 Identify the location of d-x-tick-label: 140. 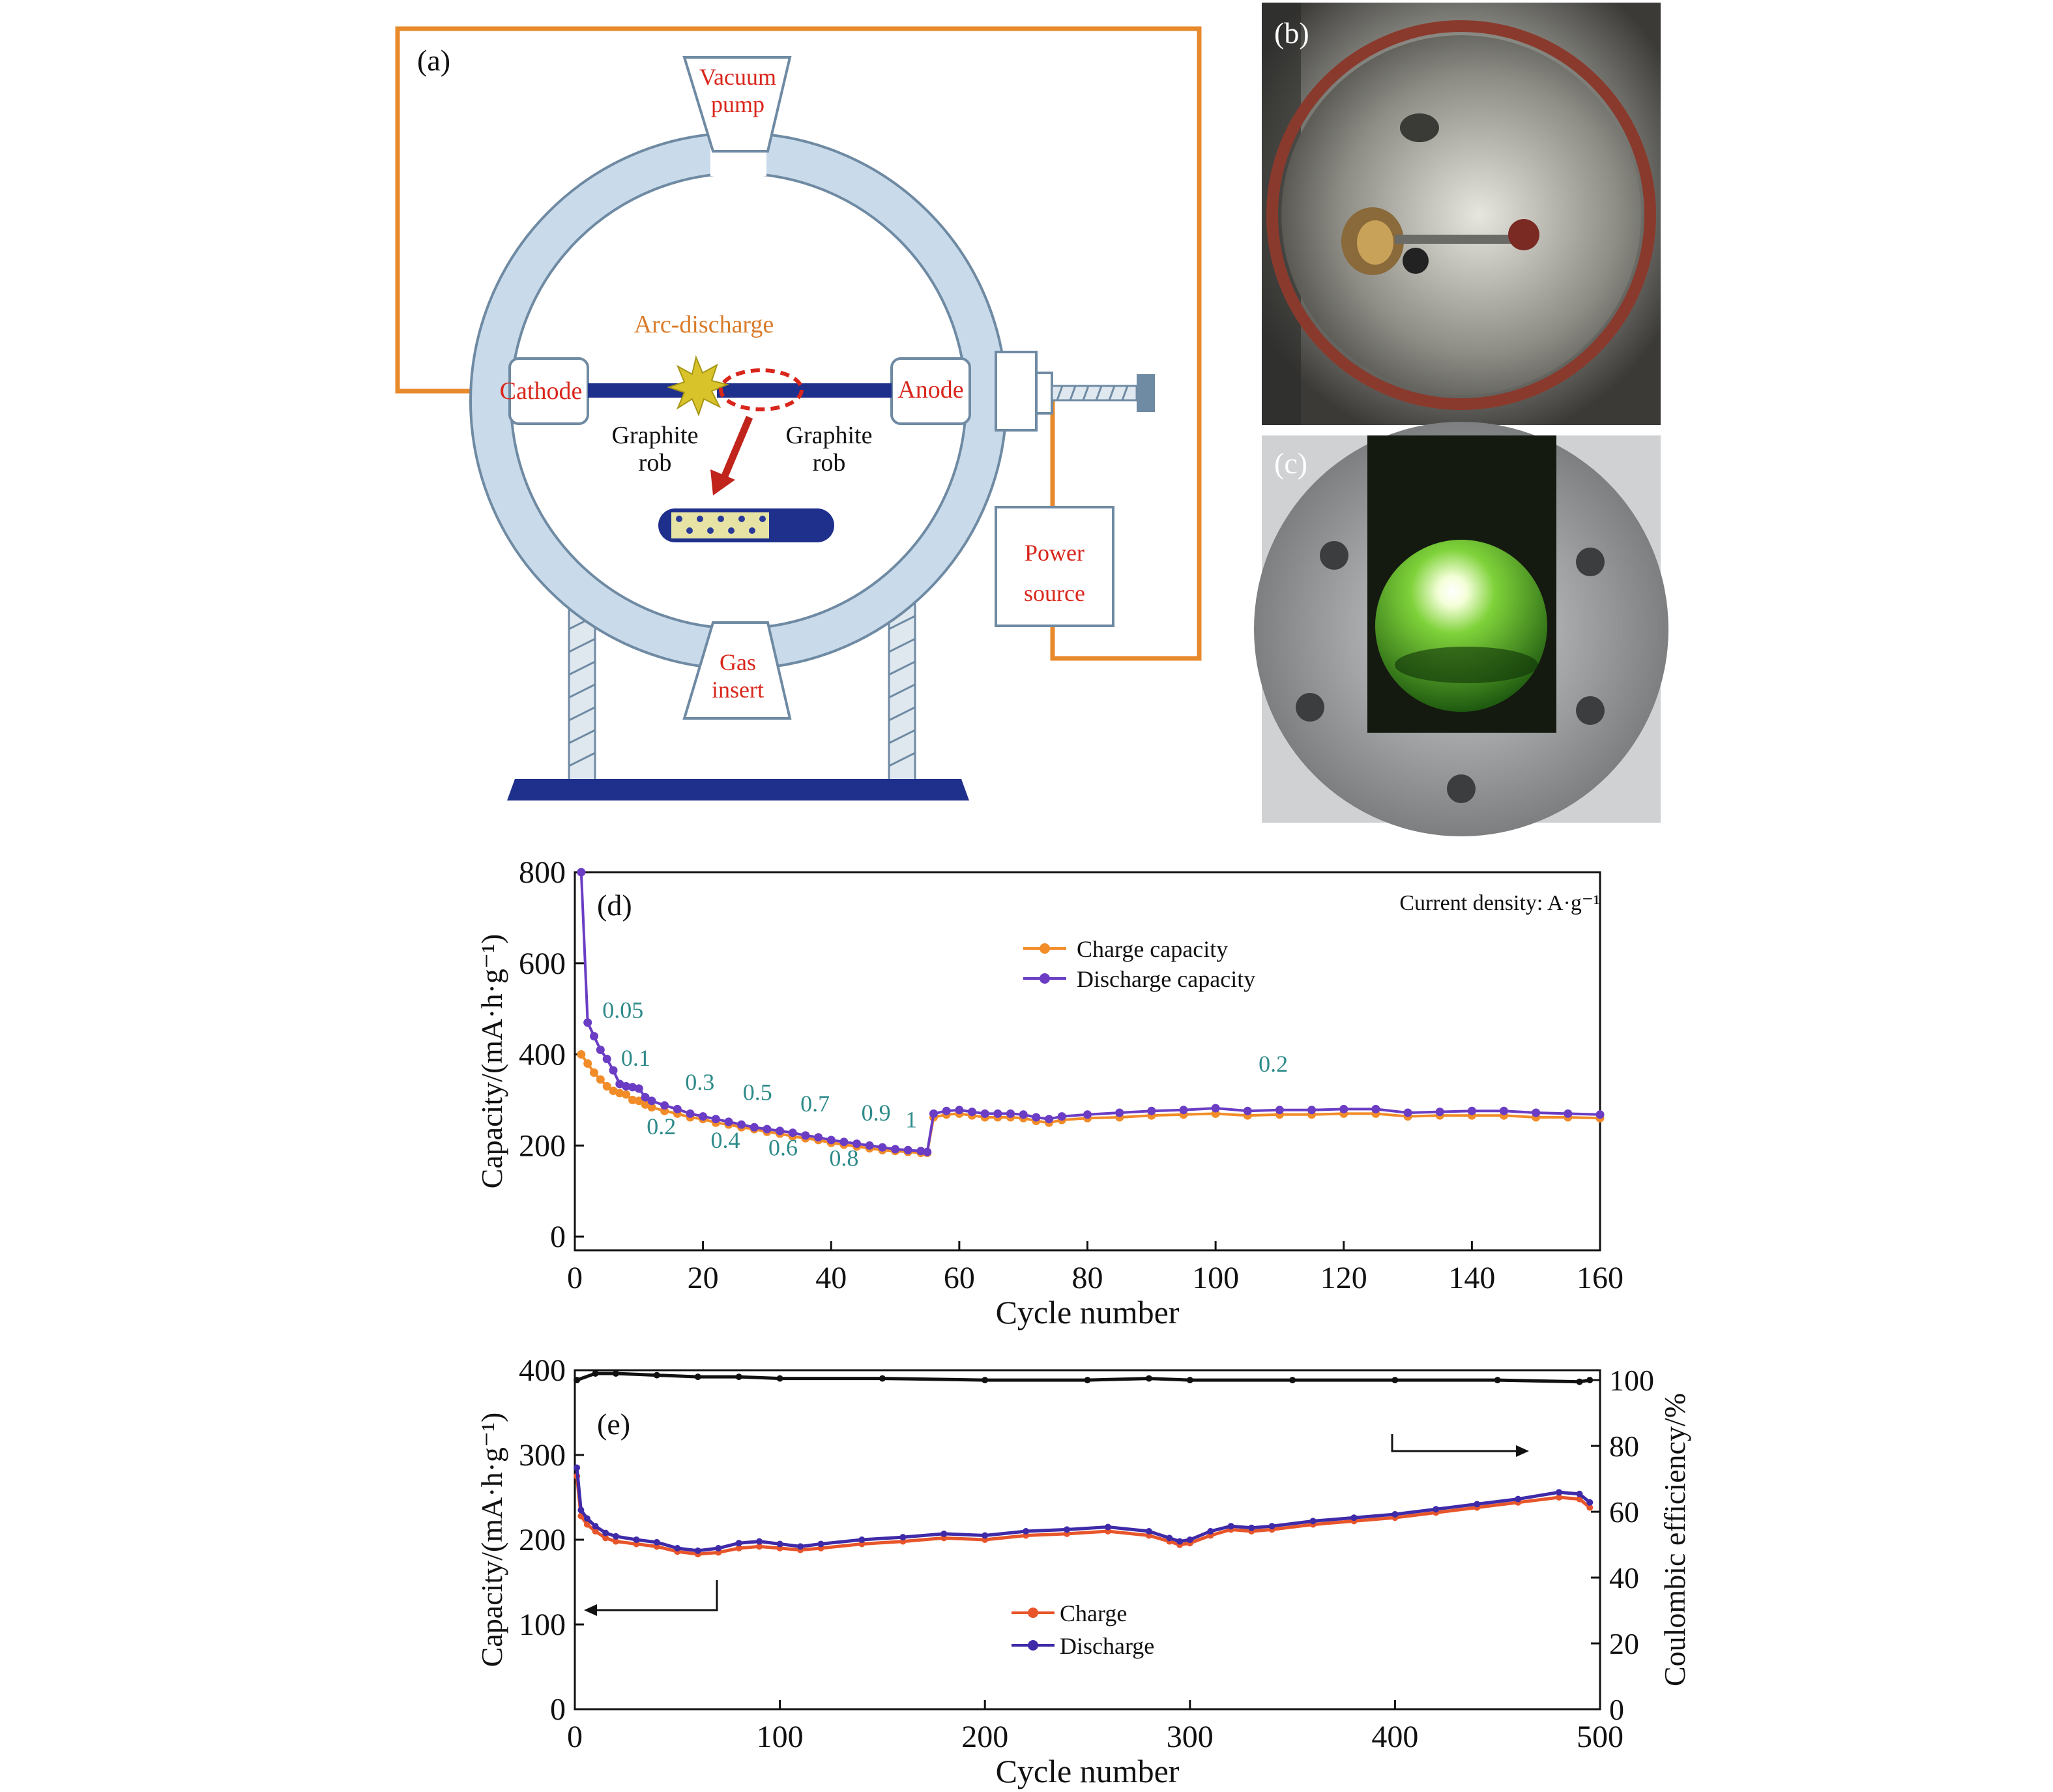
(1471, 1278).